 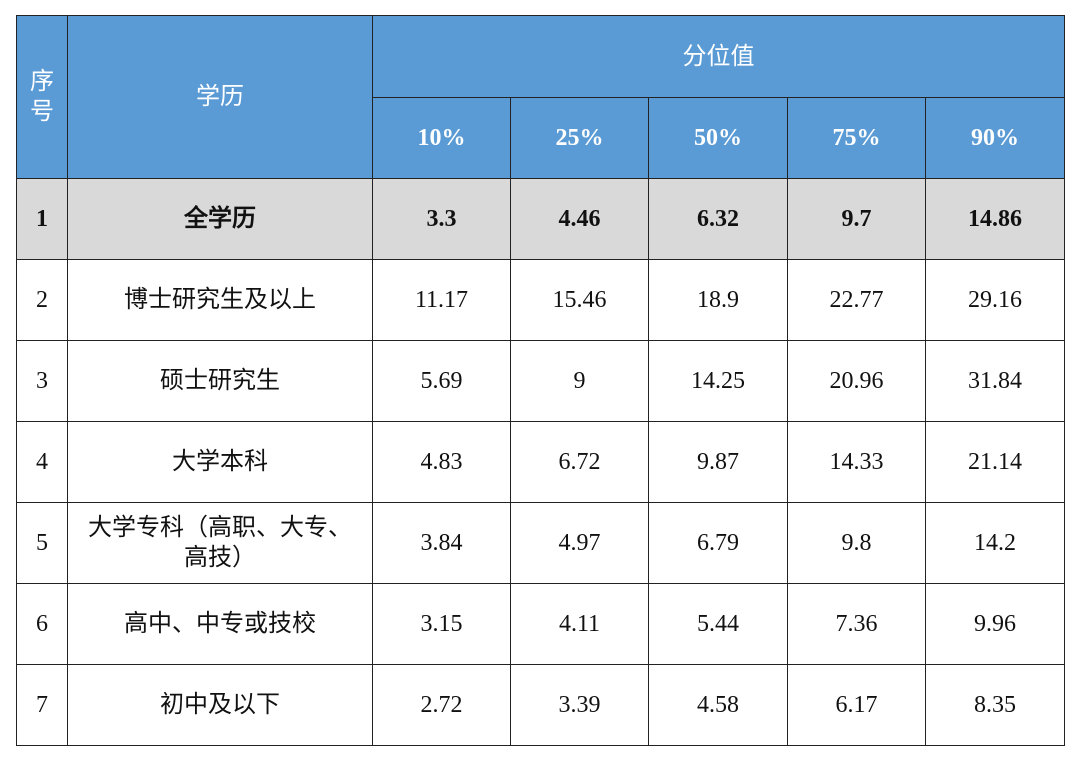 What do you see at coordinates (718, 381) in the screenshot?
I see `value-cell: 14.25` at bounding box center [718, 381].